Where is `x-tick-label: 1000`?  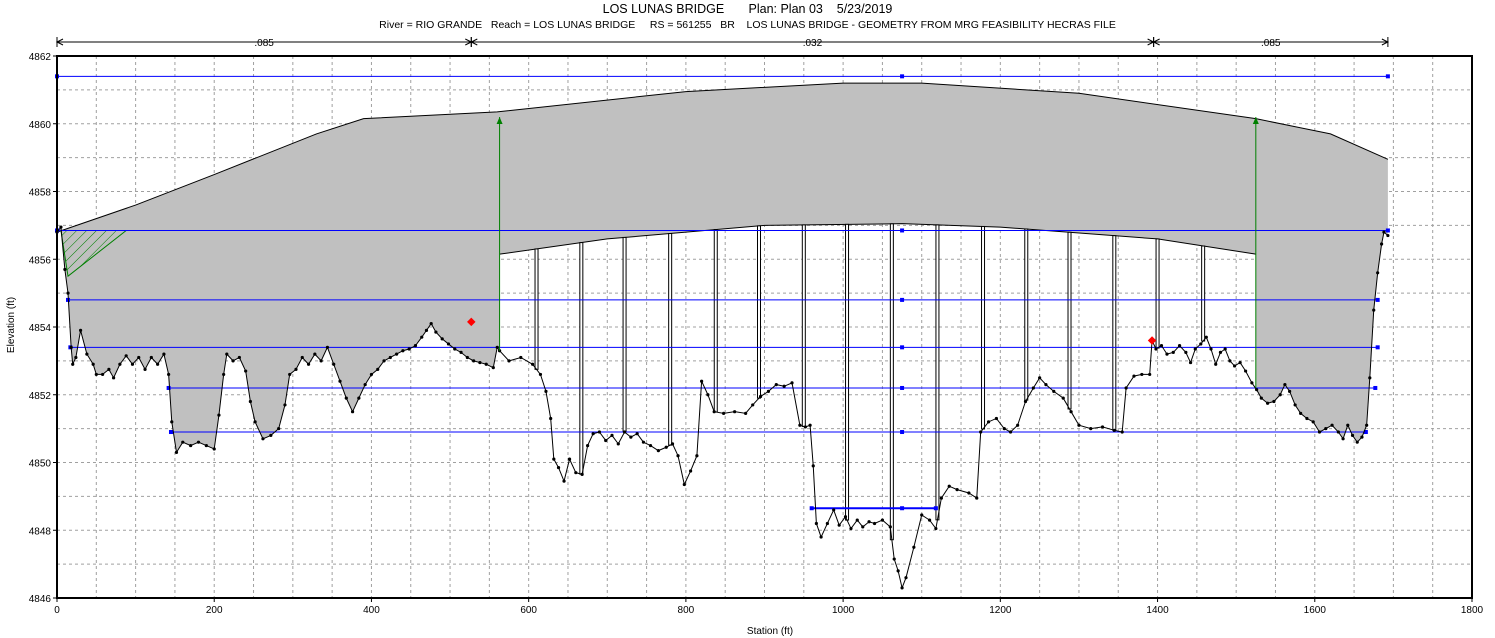
x-tick-label: 1000 is located at coordinates (843, 610).